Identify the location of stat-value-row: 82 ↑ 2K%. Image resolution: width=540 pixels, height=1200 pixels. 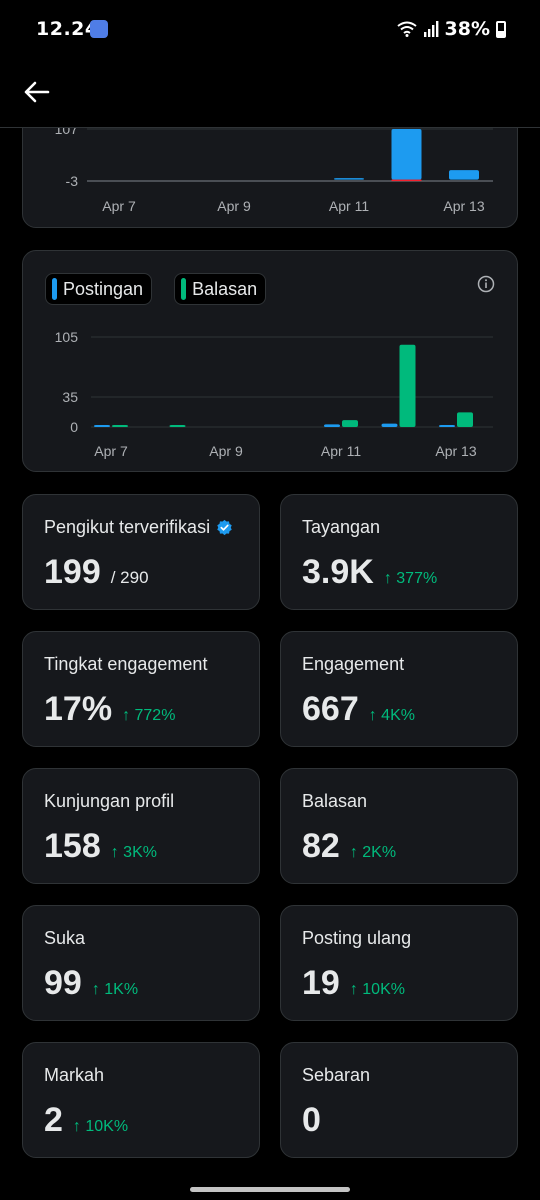
(349, 846).